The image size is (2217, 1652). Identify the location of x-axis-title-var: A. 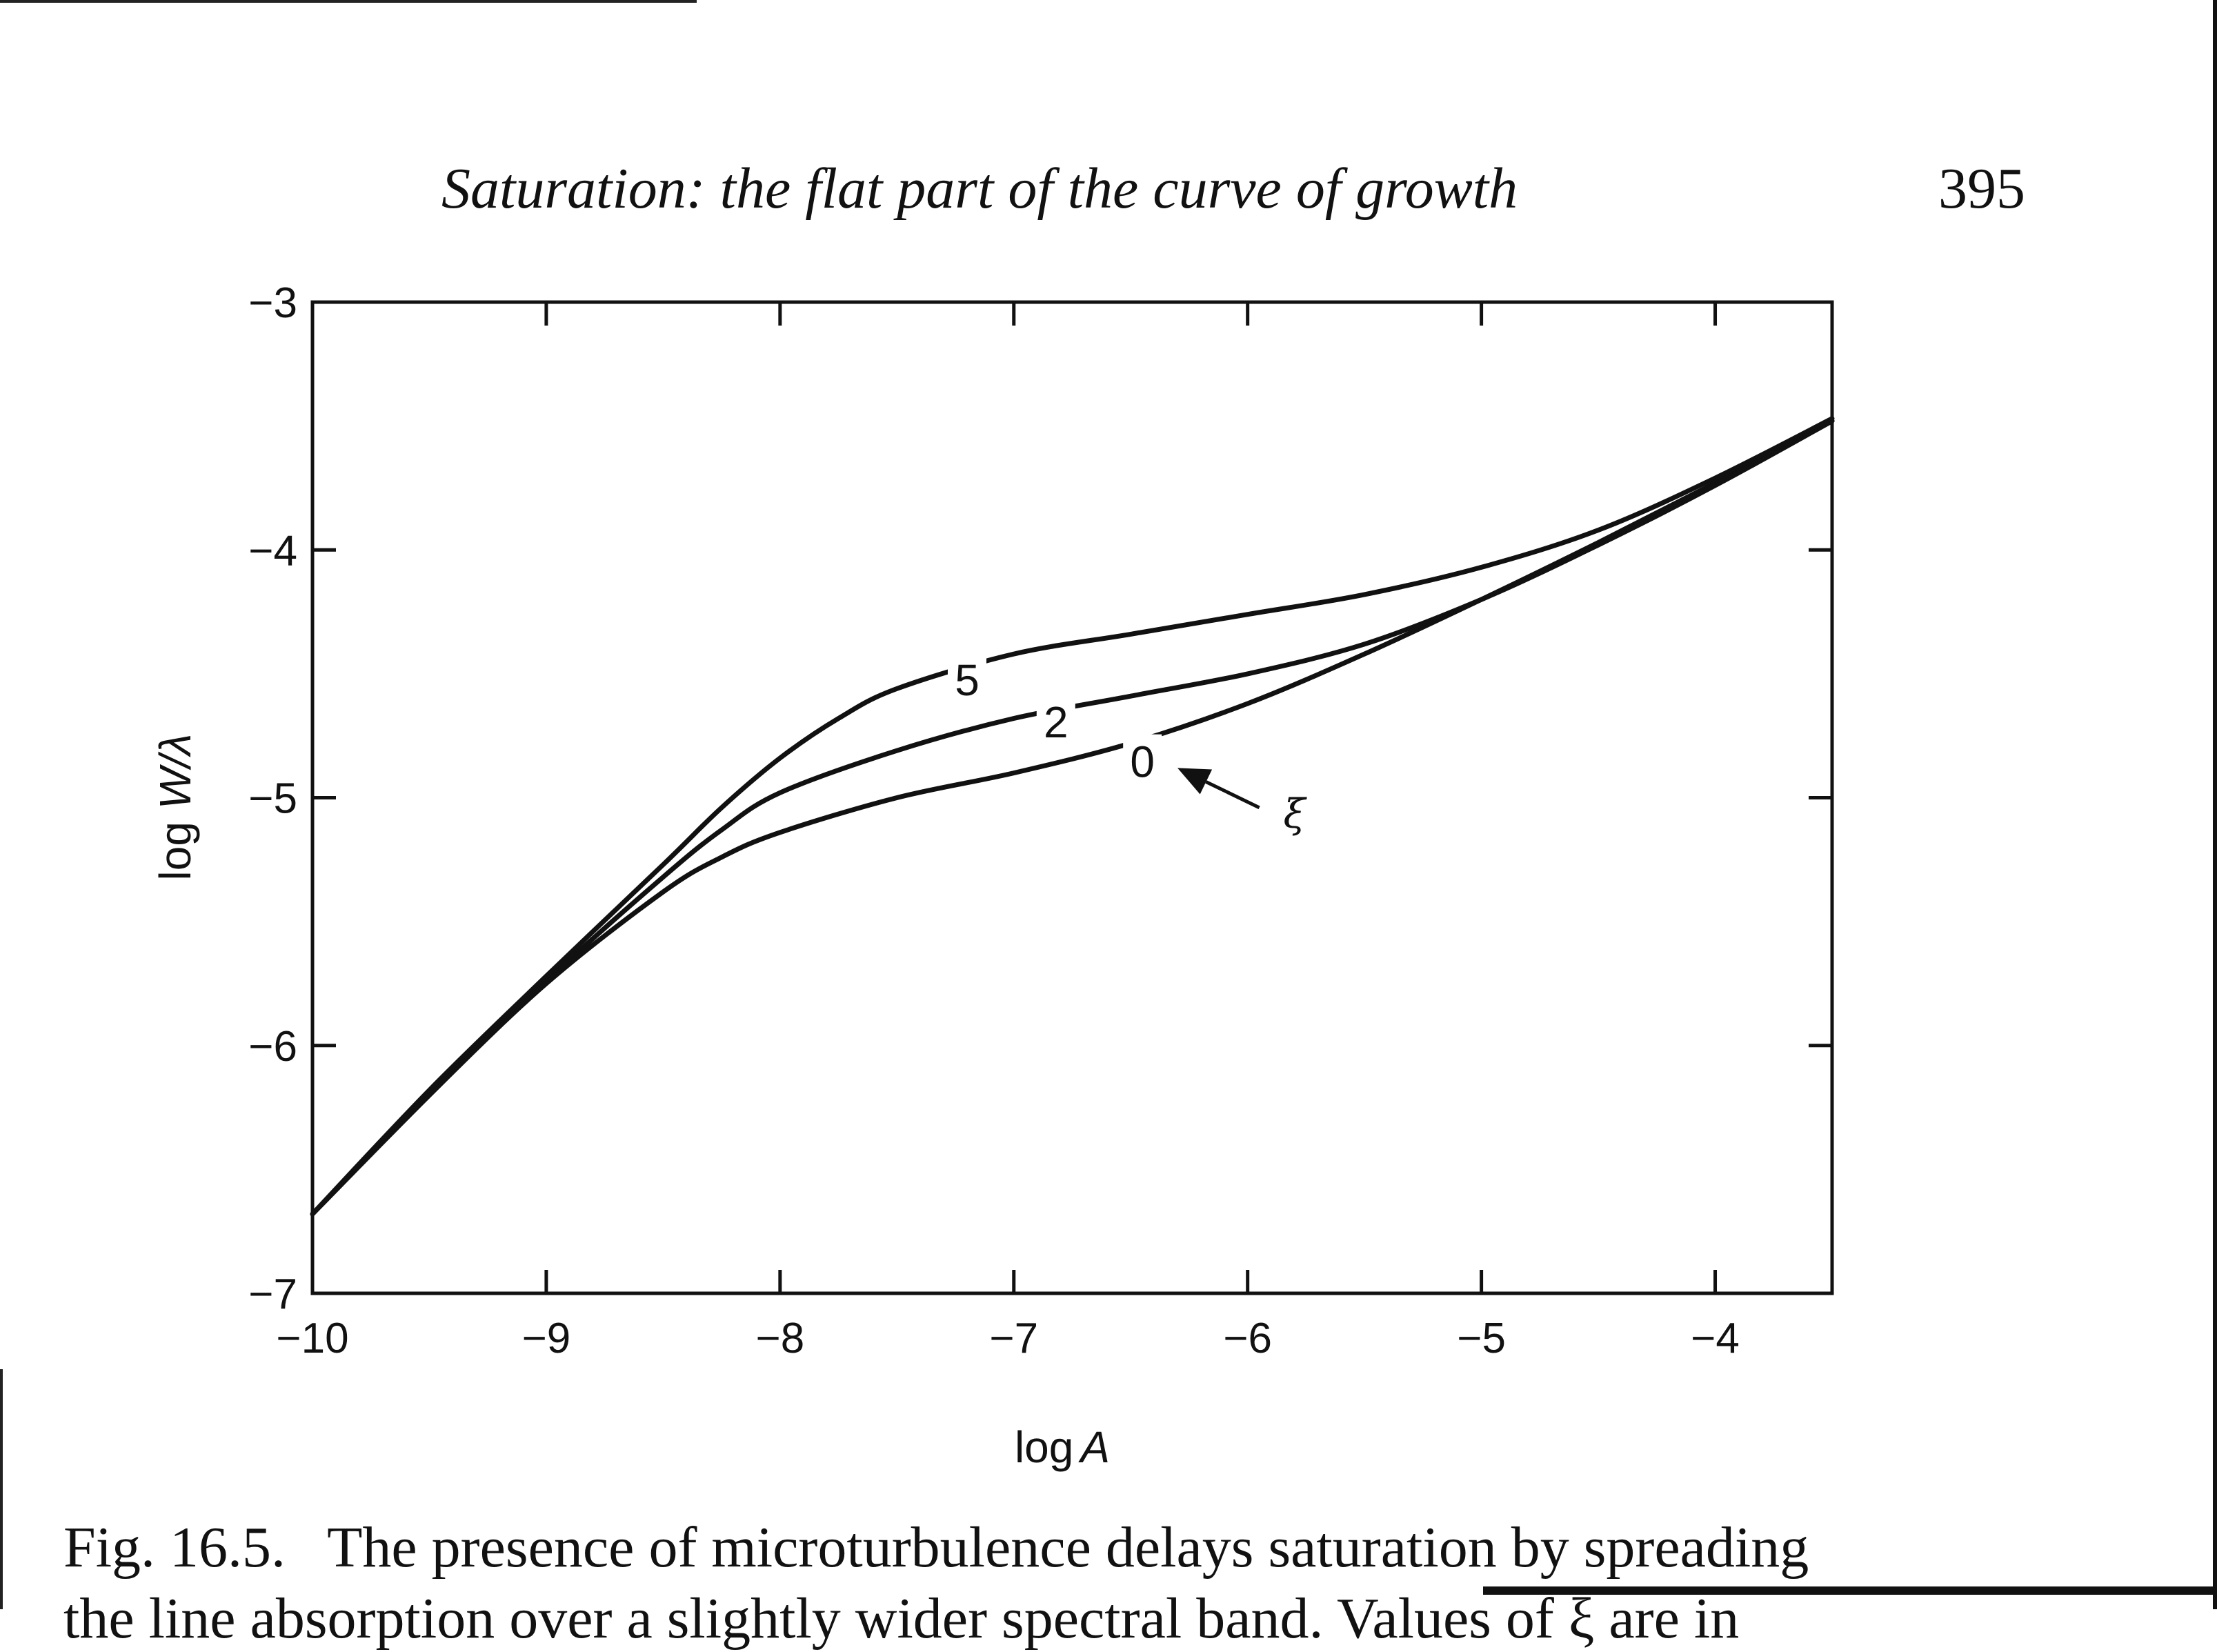
(1093, 1447).